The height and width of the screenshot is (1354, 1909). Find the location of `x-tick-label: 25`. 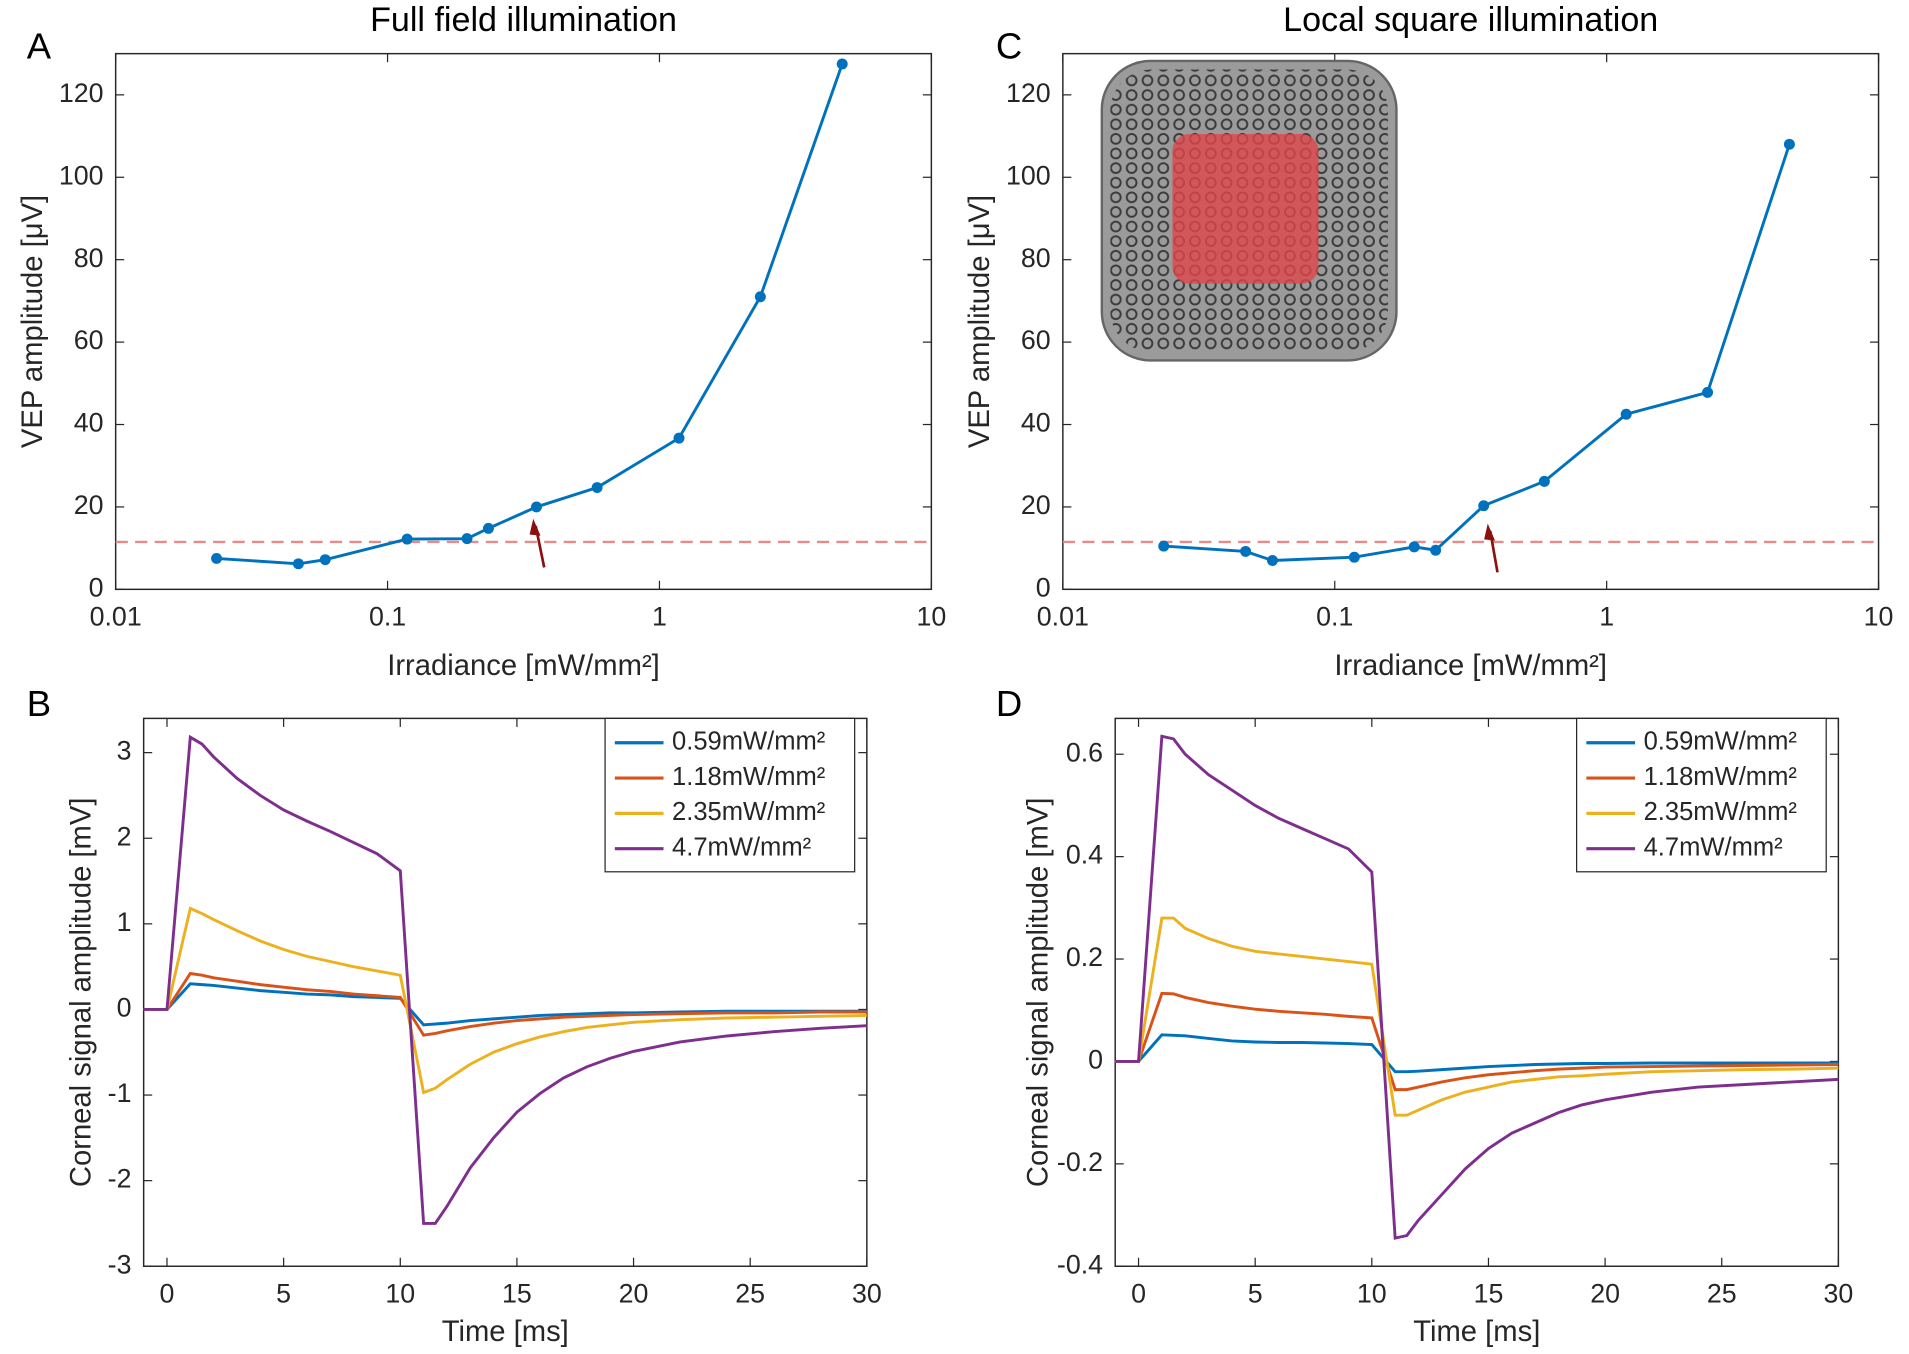

x-tick-label: 25 is located at coordinates (750, 1294).